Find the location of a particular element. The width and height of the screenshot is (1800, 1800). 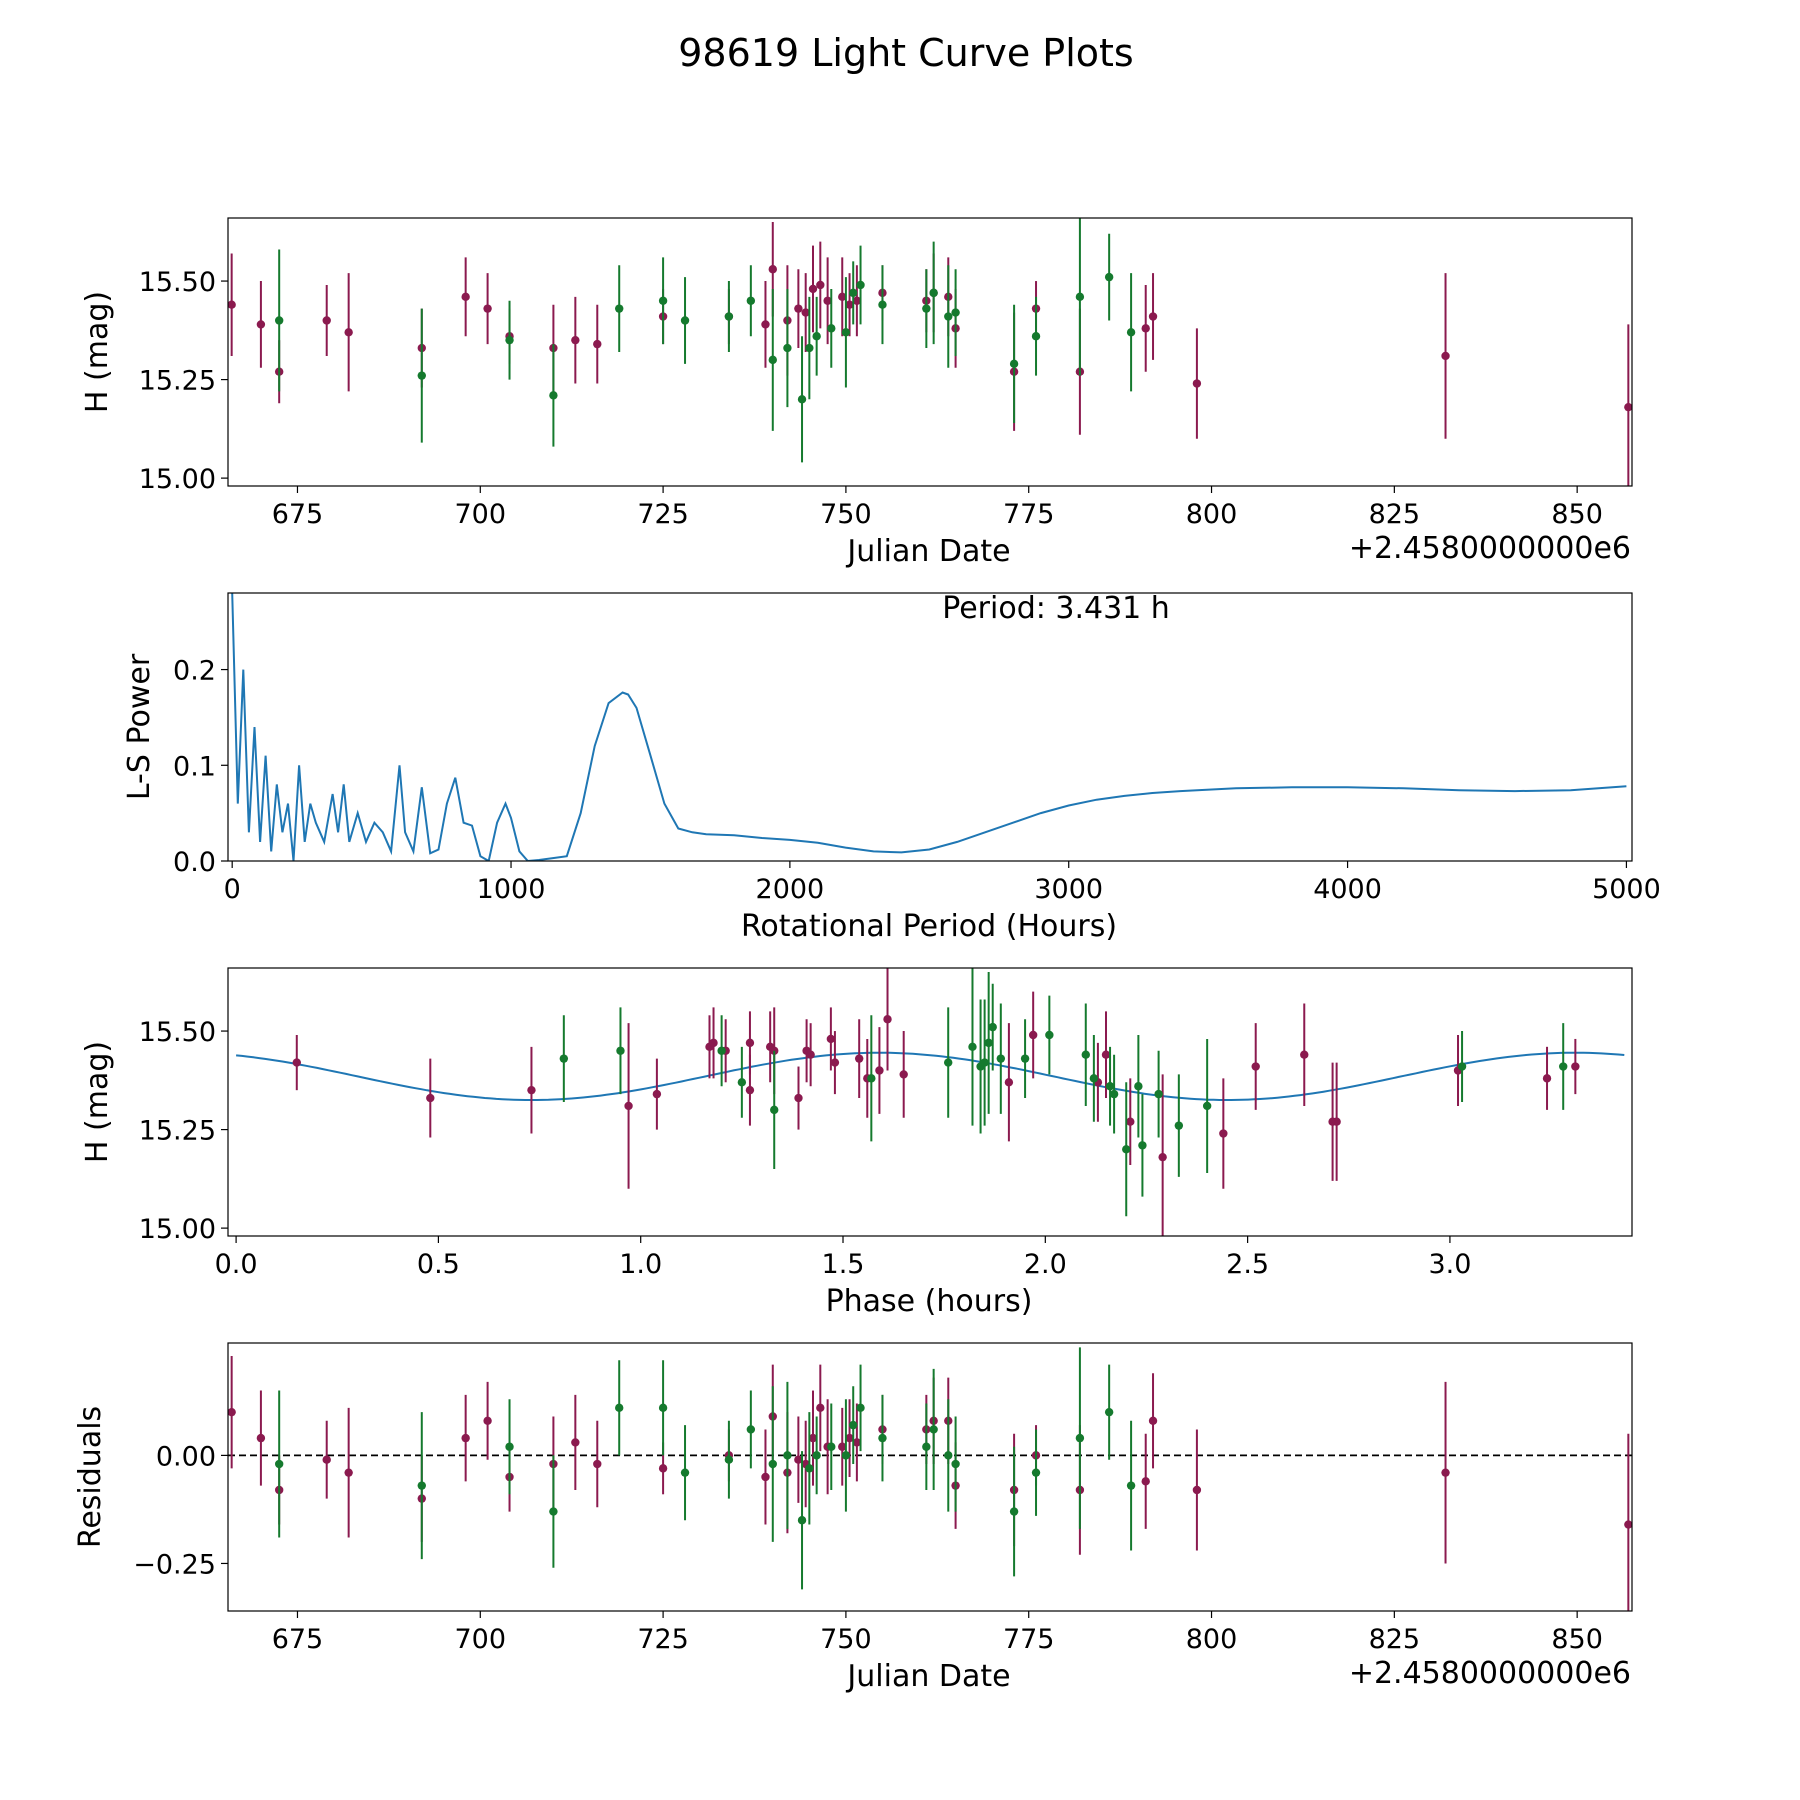

light-curve-axes-frame is located at coordinates (930, 352).